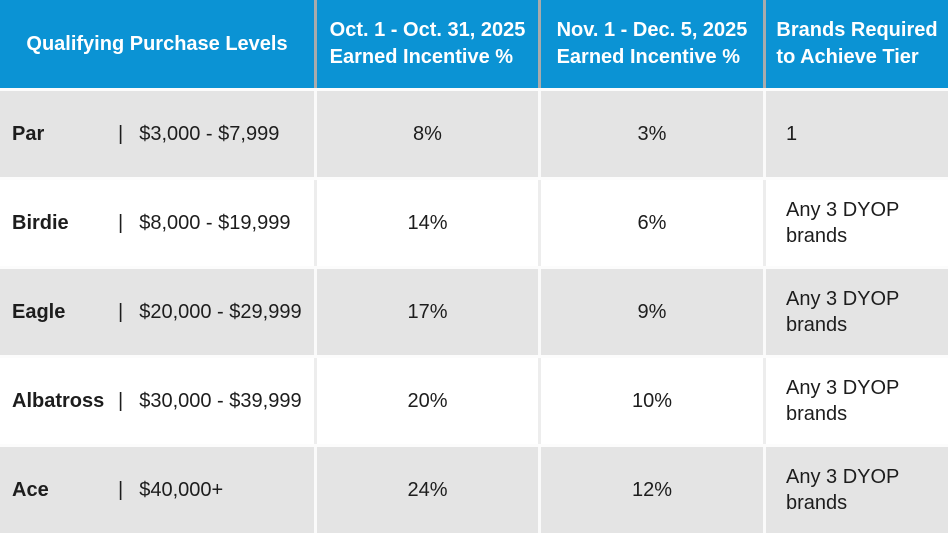  What do you see at coordinates (426, 312) in the screenshot?
I see `oct-incentive-value: 17%` at bounding box center [426, 312].